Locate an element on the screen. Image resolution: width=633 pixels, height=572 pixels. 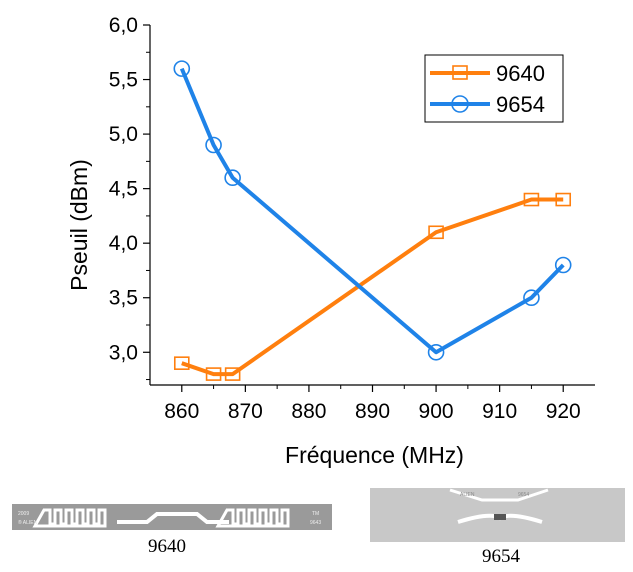
legend-box is located at coordinates (494, 88).